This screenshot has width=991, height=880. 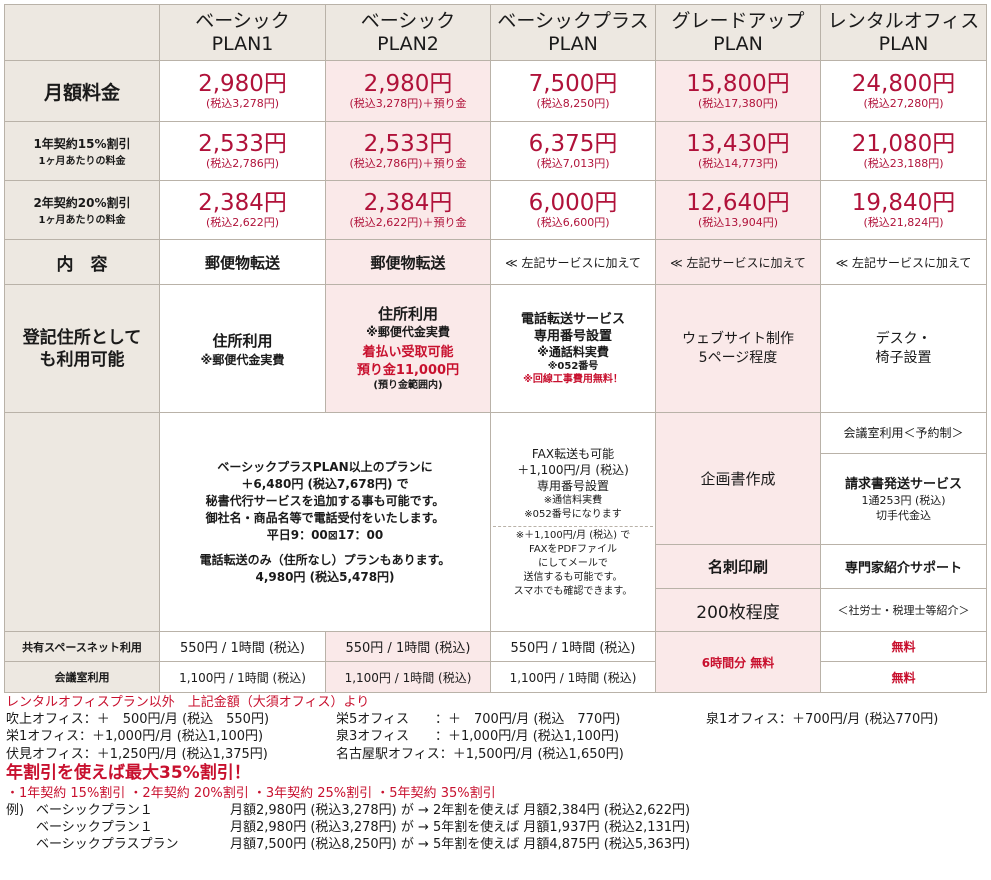 What do you see at coordinates (903, 32) in the screenshot?
I see `header-rental: レンタルオフィス PLAN` at bounding box center [903, 32].